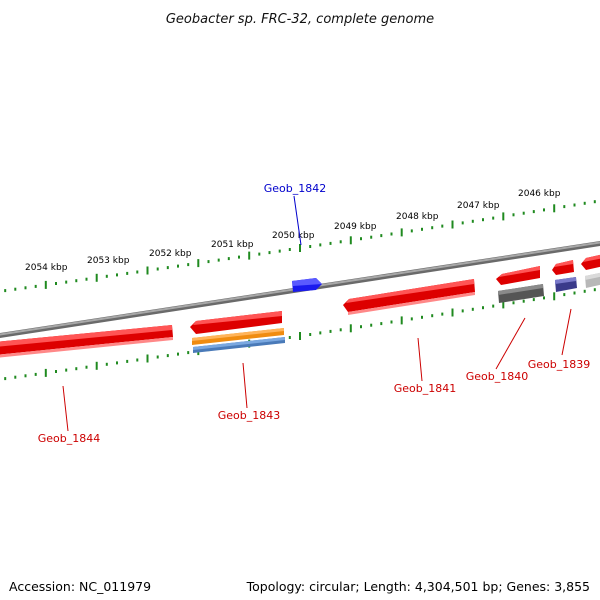  Describe the element at coordinates (108, 261) in the screenshot. I see `kbp-label: 2053 kbp` at that location.